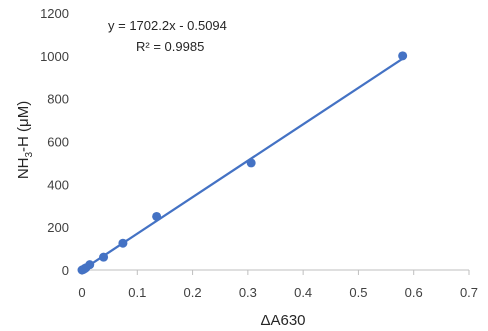 This screenshot has height=331, width=488. What do you see at coordinates (23, 126) in the screenshot?
I see `y-axis-title-rest: -H (μM)` at bounding box center [23, 126].